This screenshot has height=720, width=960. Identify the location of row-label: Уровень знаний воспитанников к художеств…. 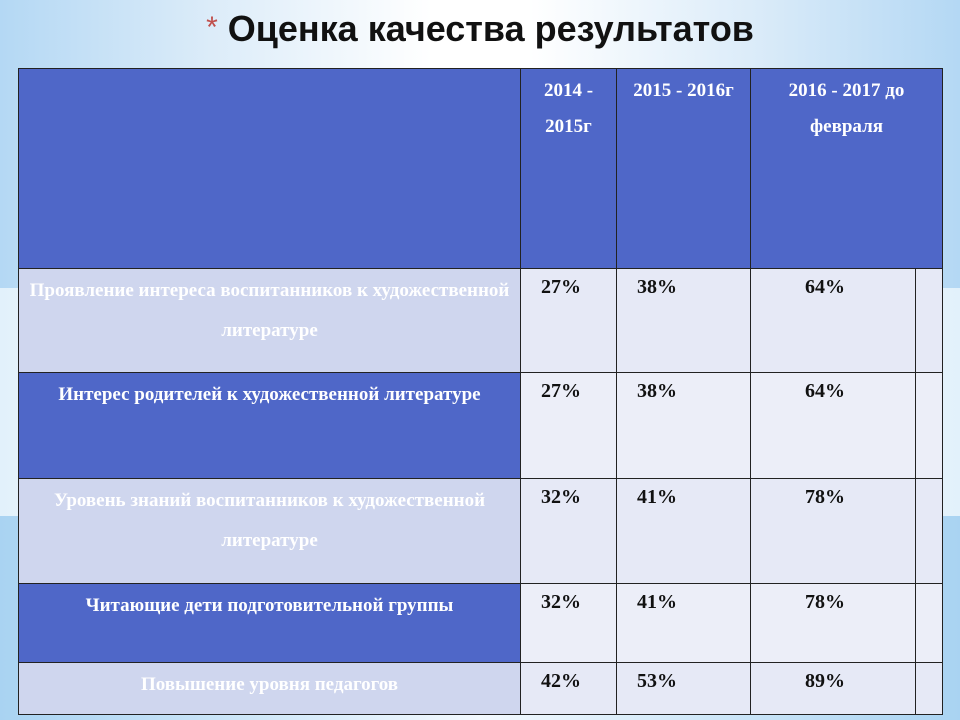
(269, 531).